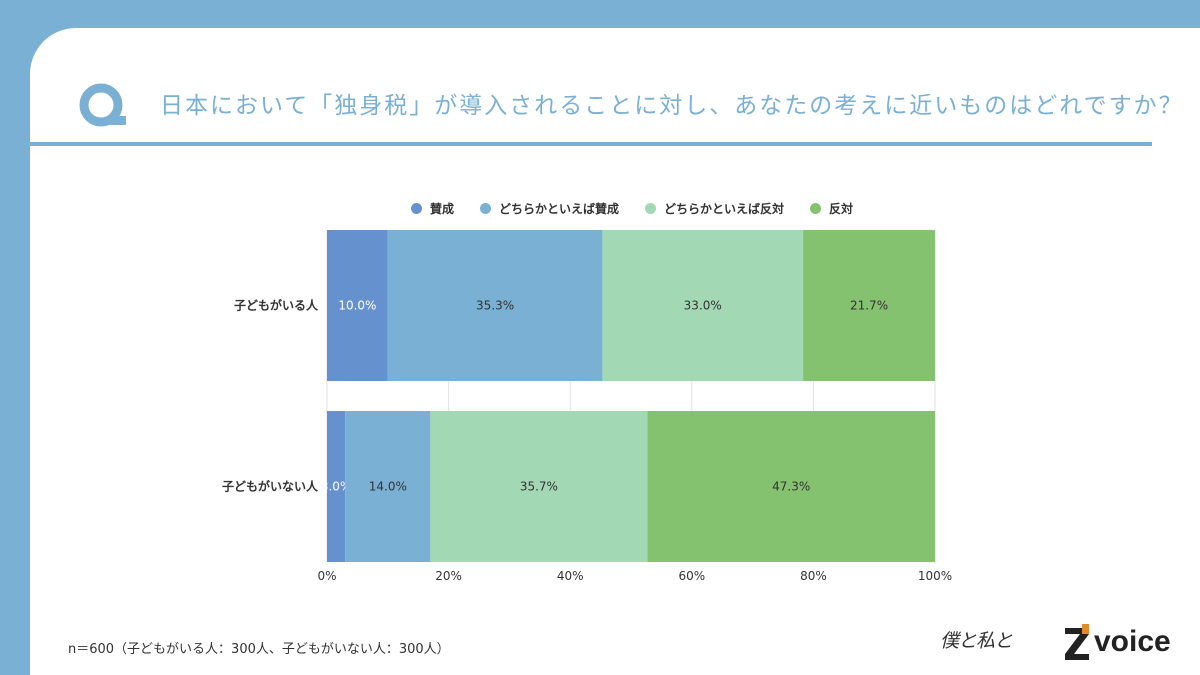  What do you see at coordinates (976, 641) in the screenshot?
I see `signature-logo: 僕と私と` at bounding box center [976, 641].